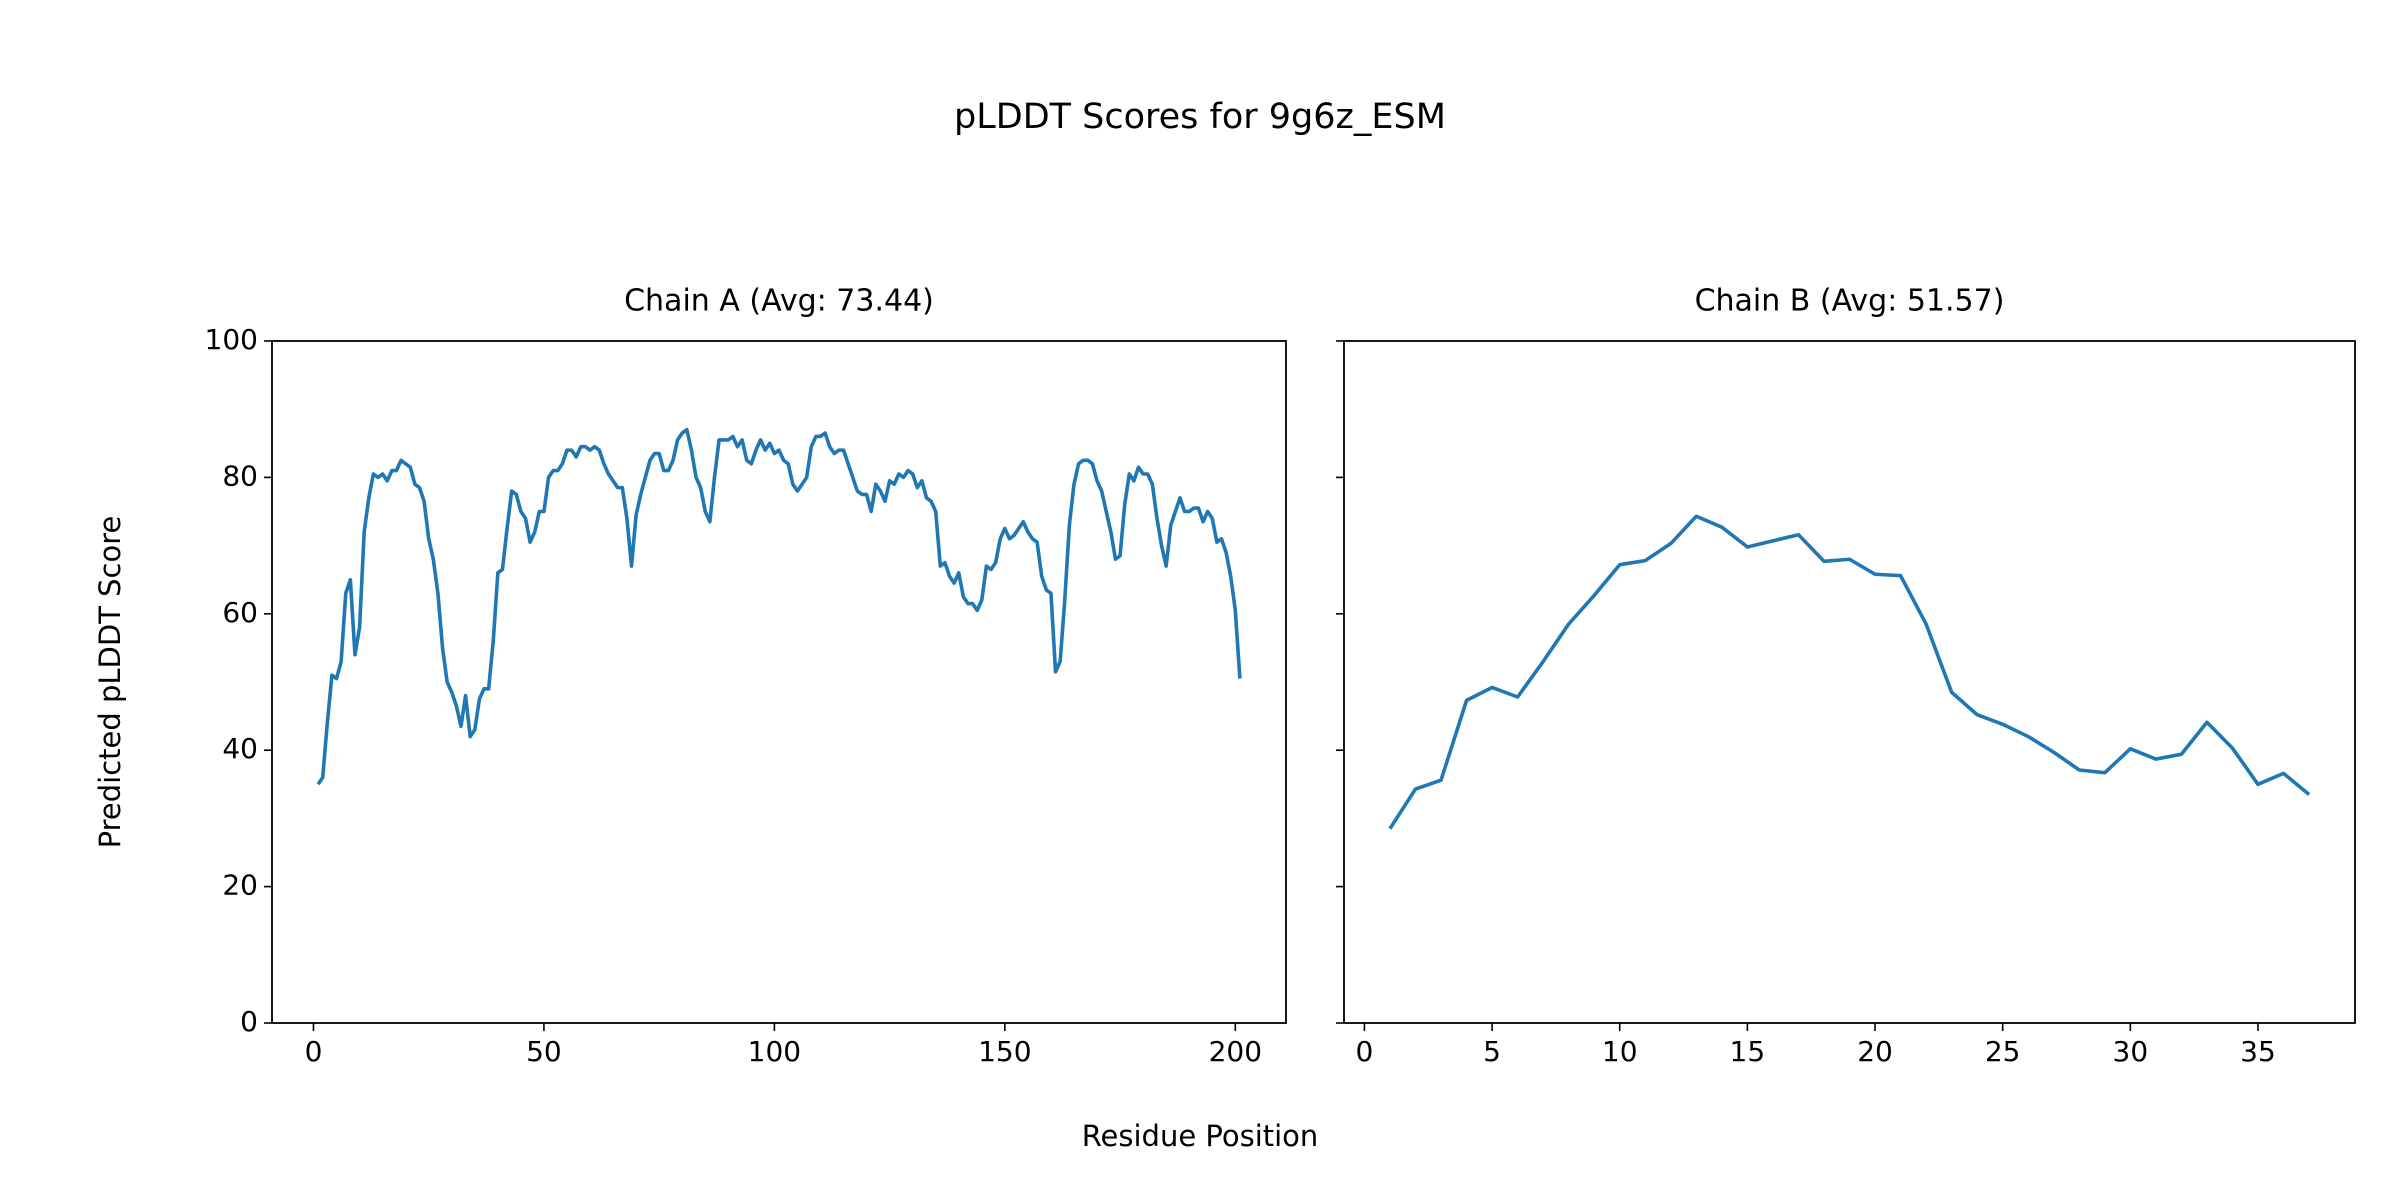  What do you see at coordinates (1875, 1051) in the screenshot?
I see `x-tick-label: 20` at bounding box center [1875, 1051].